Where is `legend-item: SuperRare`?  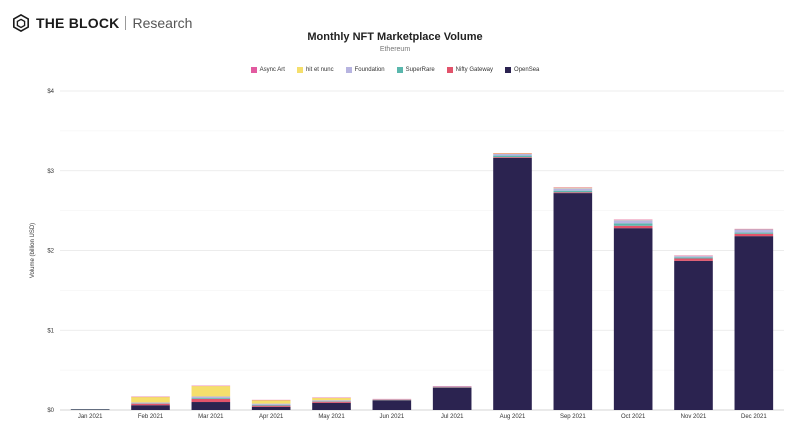
legend-item: SuperRare is located at coordinates (415, 70).